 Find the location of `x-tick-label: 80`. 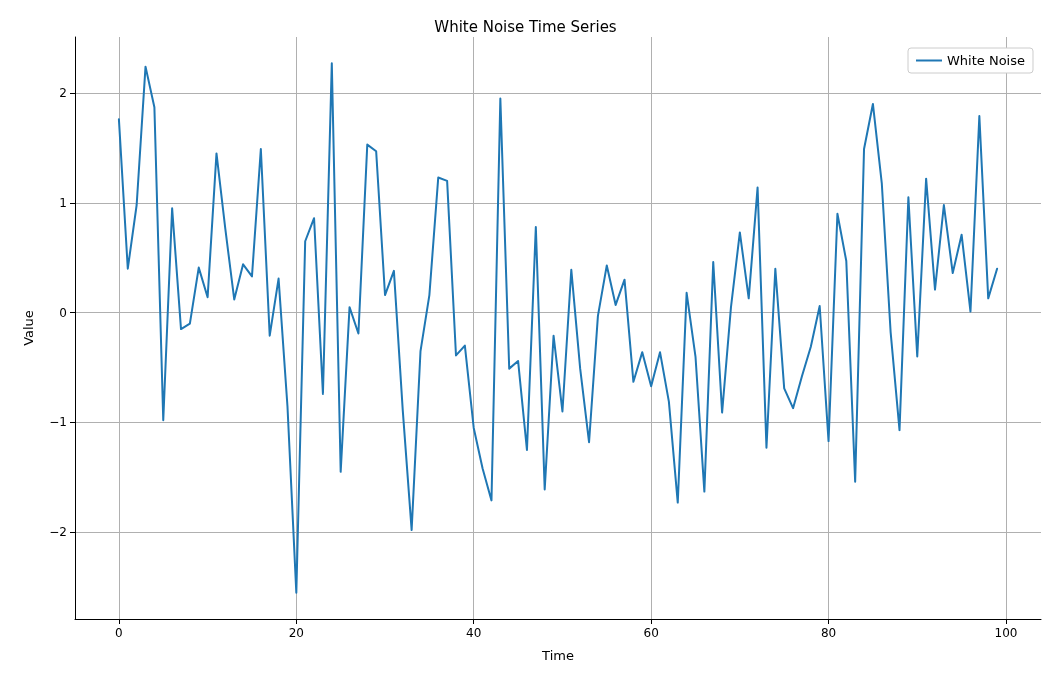

x-tick-label: 80 is located at coordinates (828, 633).